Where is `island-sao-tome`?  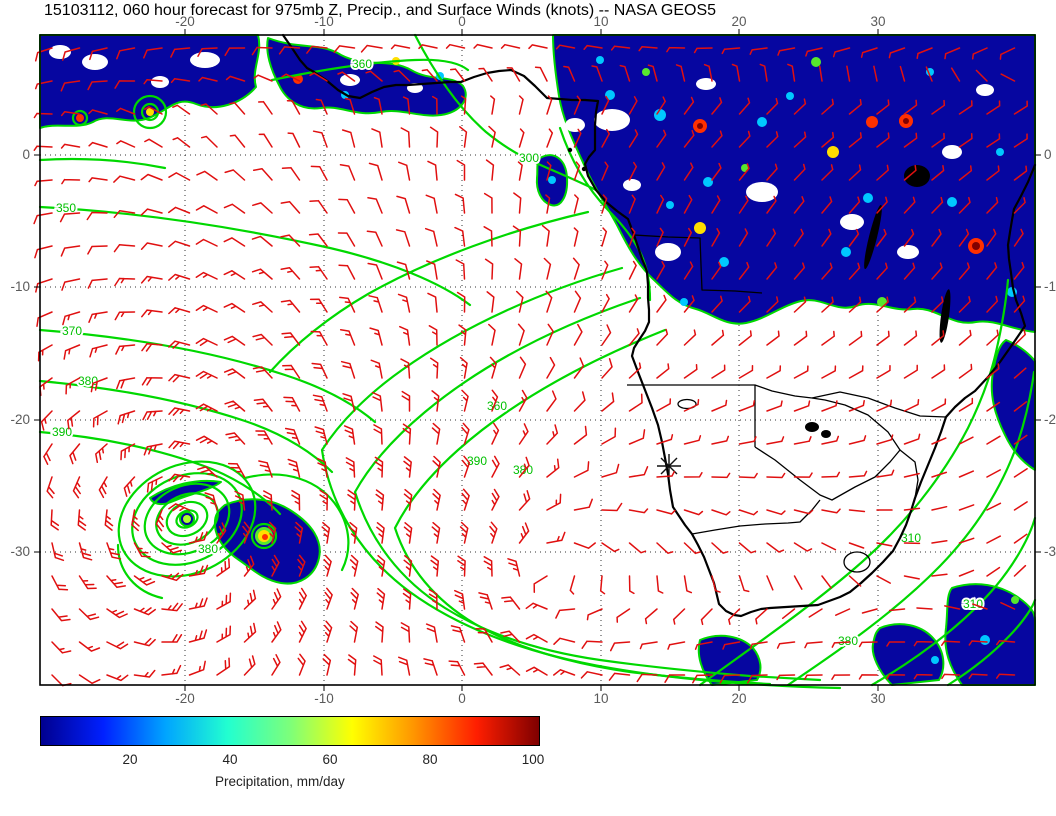
island-sao-tome is located at coordinates (584, 169).